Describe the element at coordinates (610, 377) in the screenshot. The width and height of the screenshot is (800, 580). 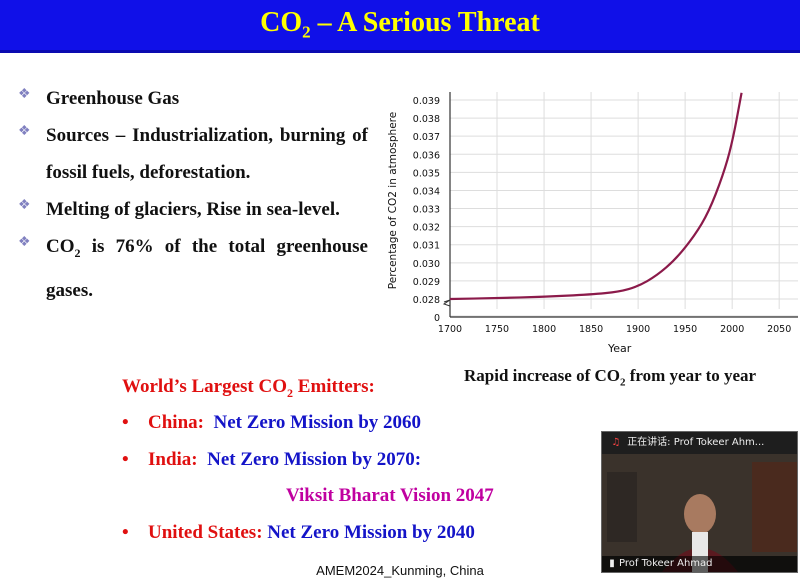
I see `chart-caption: Rapid increase of CO2 from year to year` at that location.